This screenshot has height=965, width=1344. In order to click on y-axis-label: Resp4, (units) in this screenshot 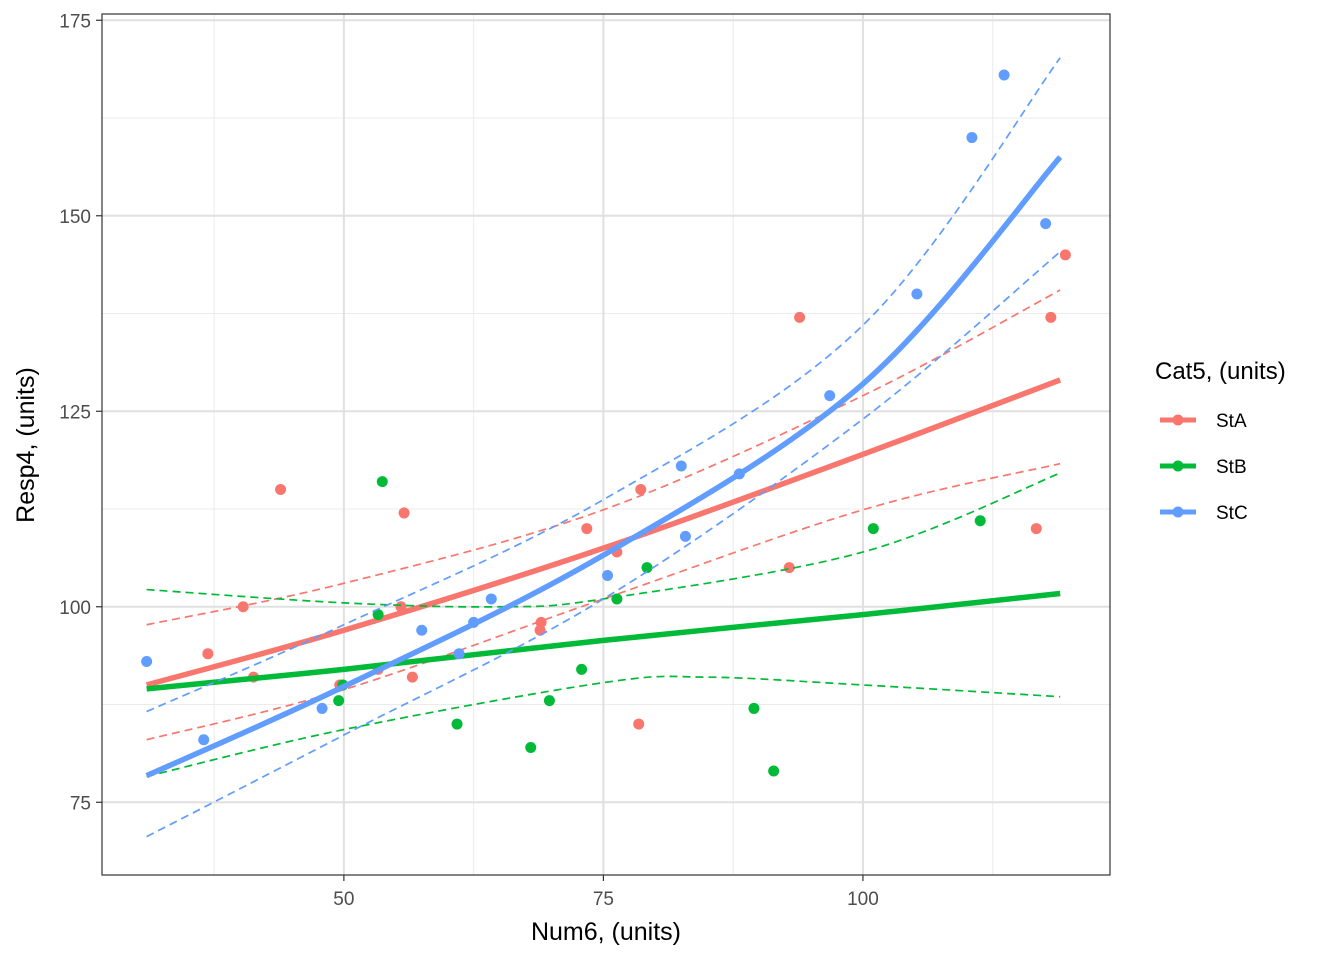, I will do `click(26, 445)`.